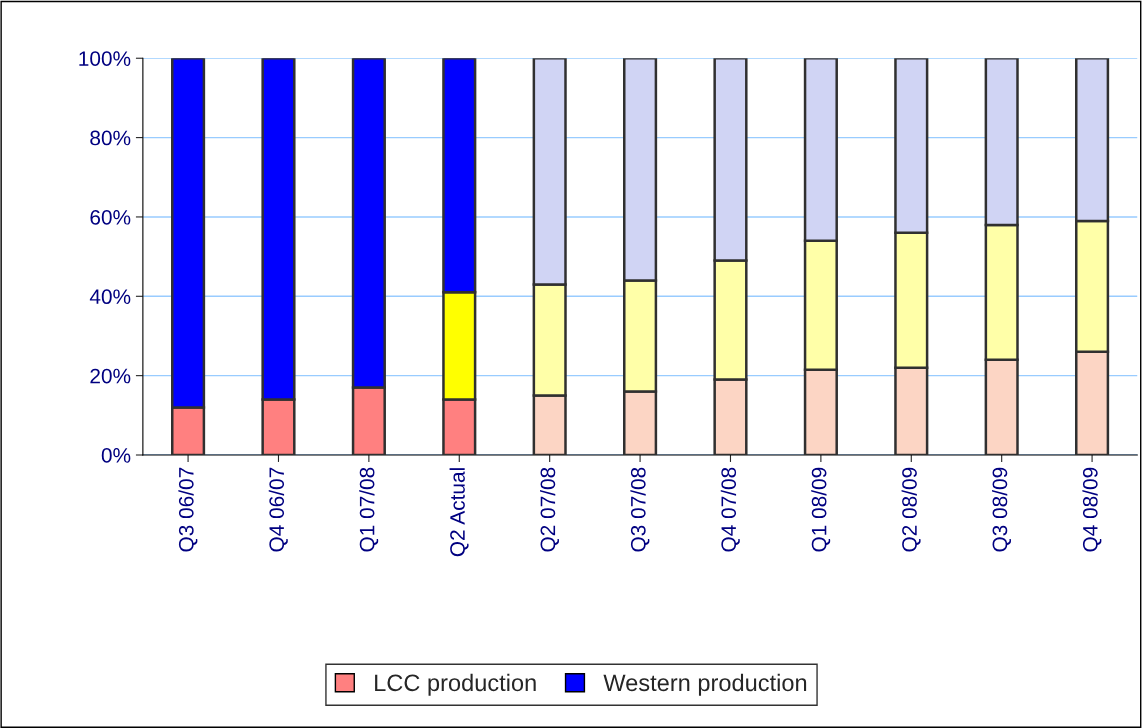 The height and width of the screenshot is (728, 1143). I want to click on x-tick-label: Q3 07/08, so click(640, 509).